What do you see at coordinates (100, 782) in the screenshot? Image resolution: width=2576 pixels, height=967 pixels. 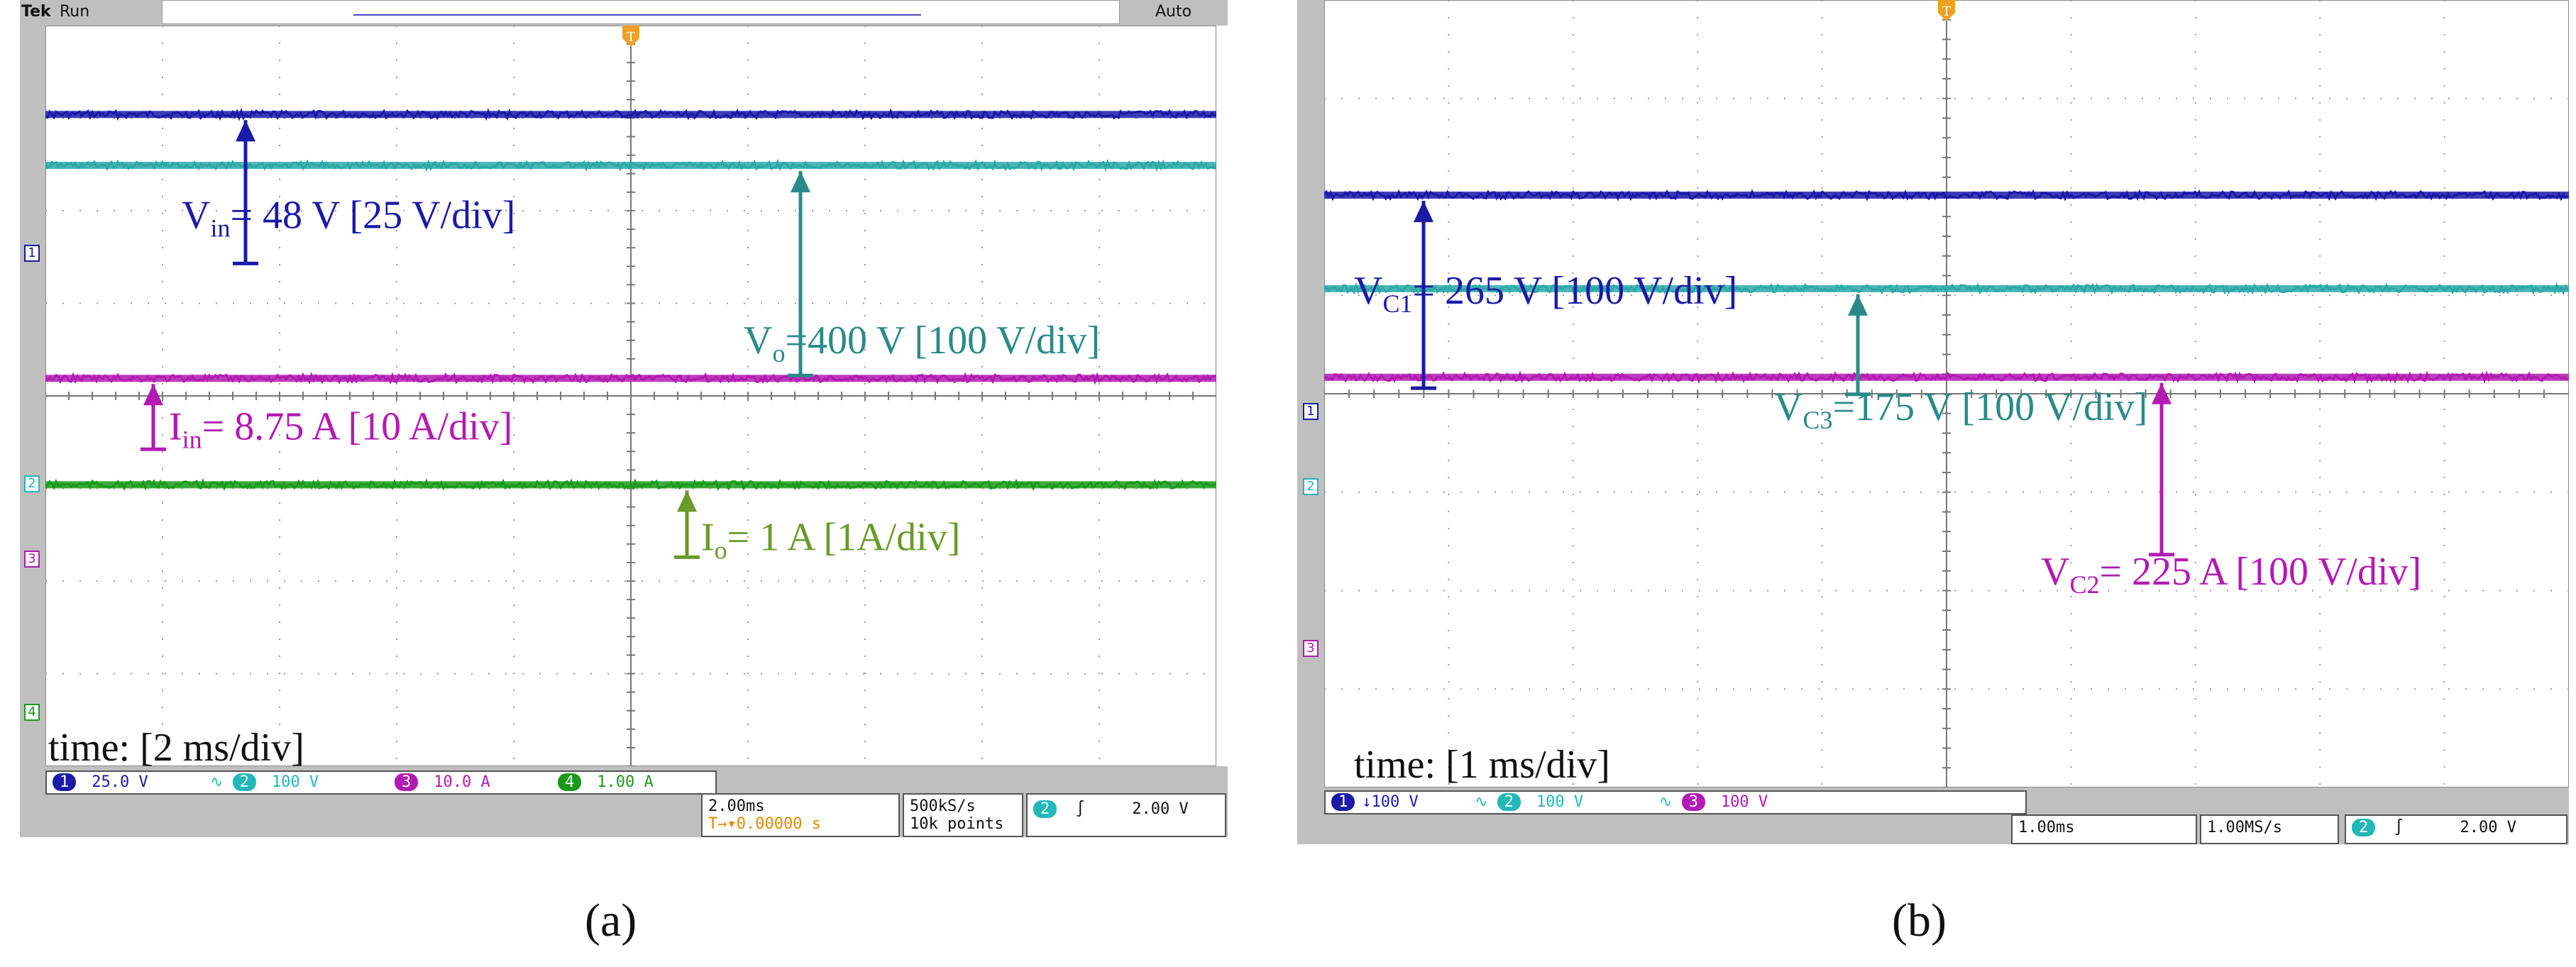 I see `ch1-readout: 1 25.0 V` at bounding box center [100, 782].